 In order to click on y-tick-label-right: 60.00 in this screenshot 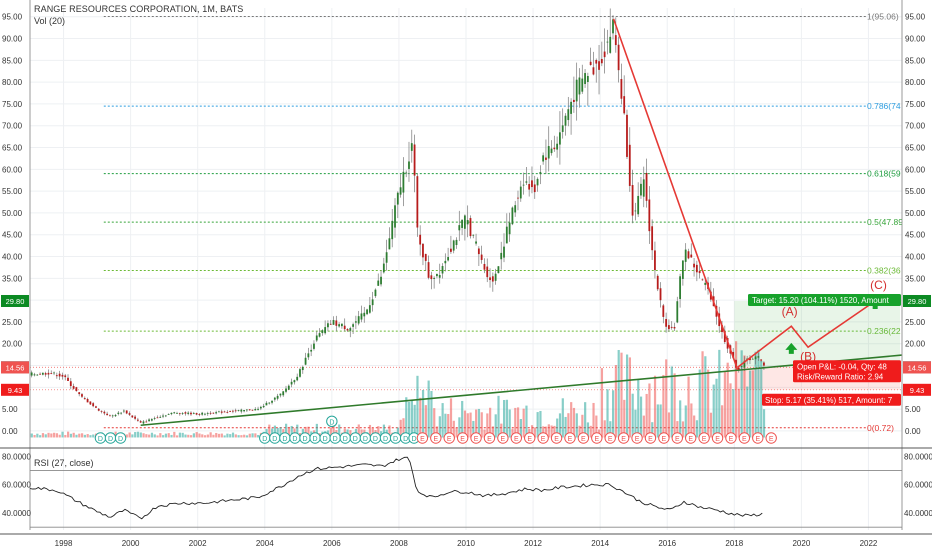, I will do `click(915, 169)`.